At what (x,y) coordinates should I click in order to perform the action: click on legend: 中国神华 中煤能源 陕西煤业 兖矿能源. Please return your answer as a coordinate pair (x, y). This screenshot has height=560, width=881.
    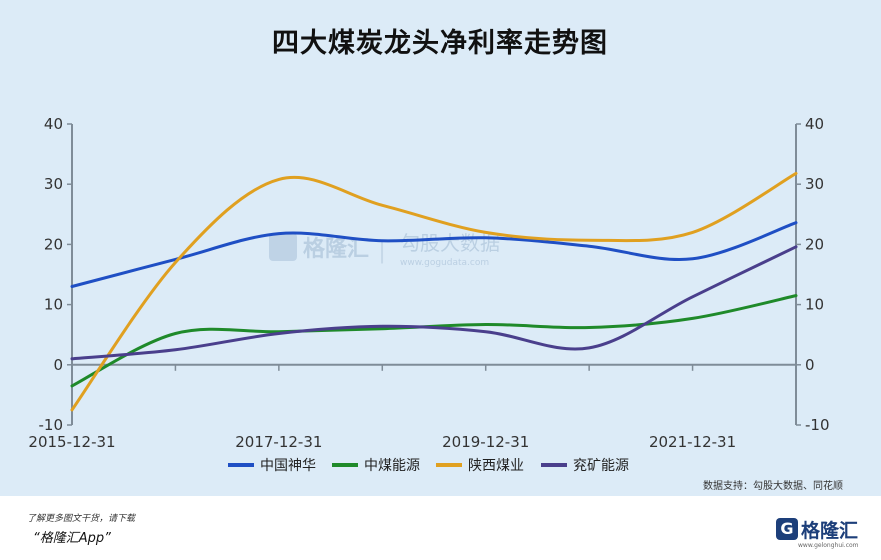
    Looking at the image, I should click on (428, 466).